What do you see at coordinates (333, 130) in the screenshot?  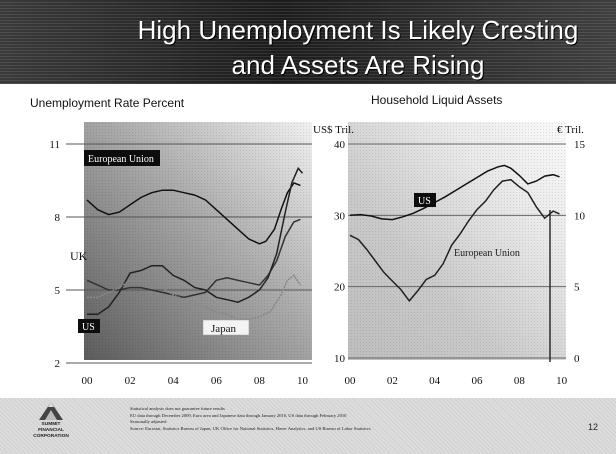 I see `us-tril-axis-label: US$ Tril.` at bounding box center [333, 130].